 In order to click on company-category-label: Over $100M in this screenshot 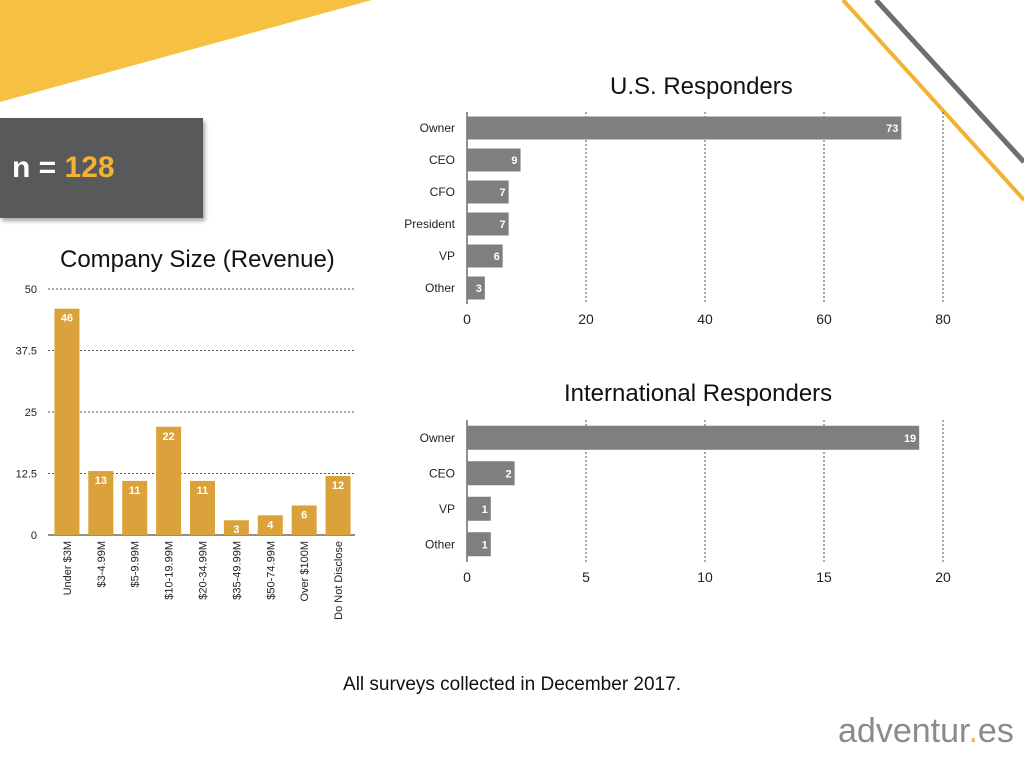, I will do `click(305, 571)`.